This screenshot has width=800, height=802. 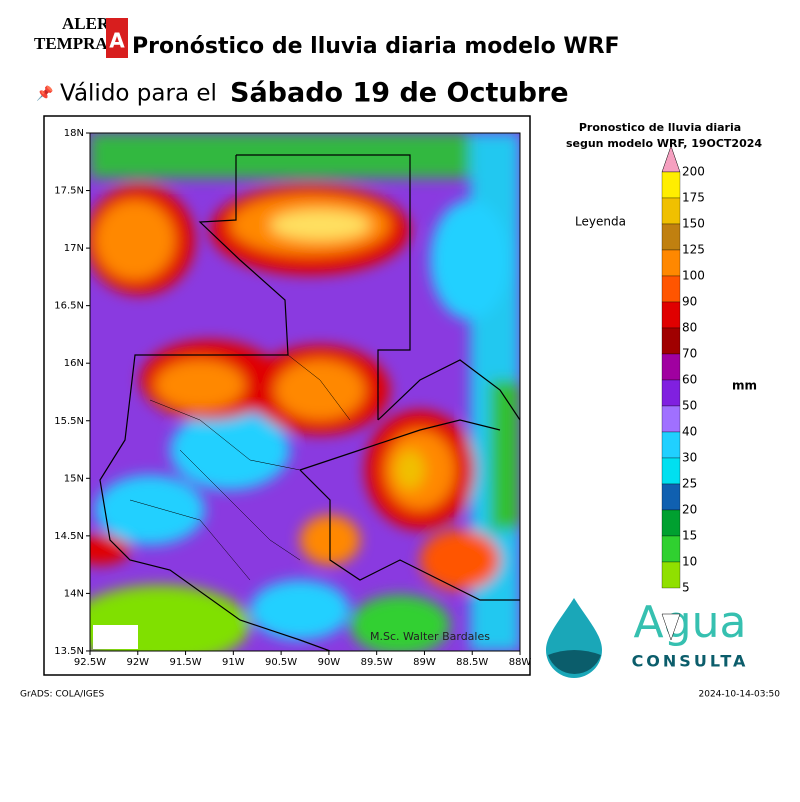 What do you see at coordinates (424, 662) in the screenshot?
I see `lon-label: 89W` at bounding box center [424, 662].